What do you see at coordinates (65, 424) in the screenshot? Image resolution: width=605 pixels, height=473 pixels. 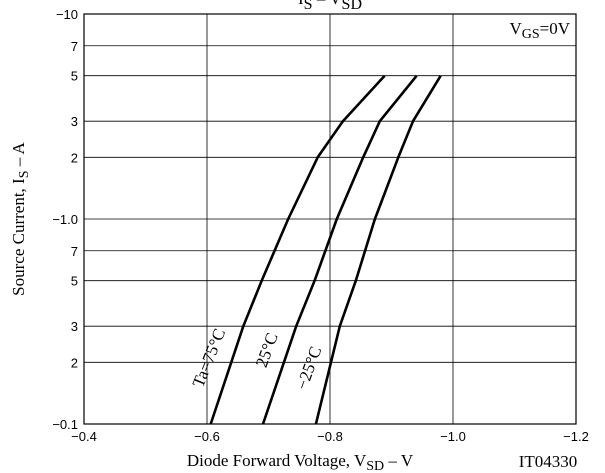 I see `y-tick-label: −0.1` at bounding box center [65, 424].